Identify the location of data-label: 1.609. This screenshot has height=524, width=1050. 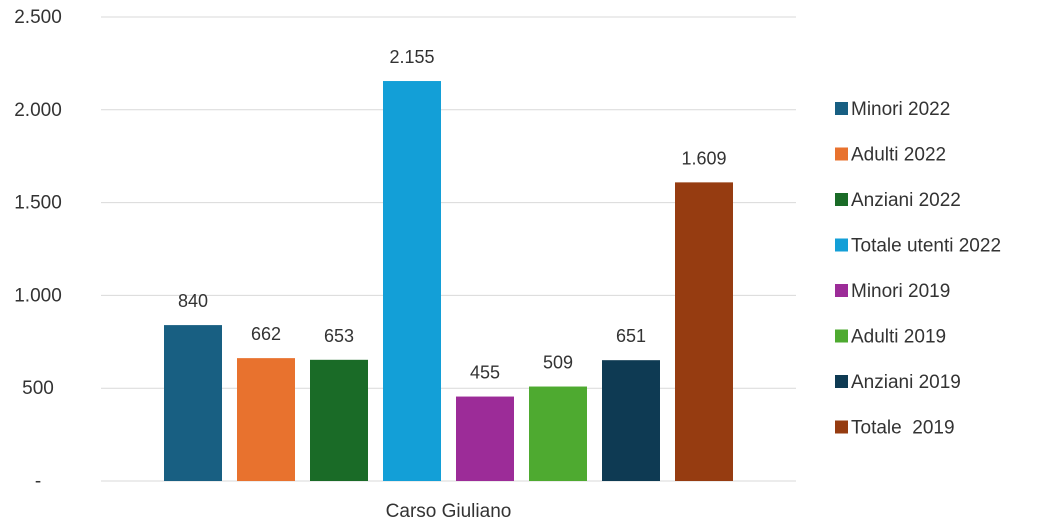
(703, 158).